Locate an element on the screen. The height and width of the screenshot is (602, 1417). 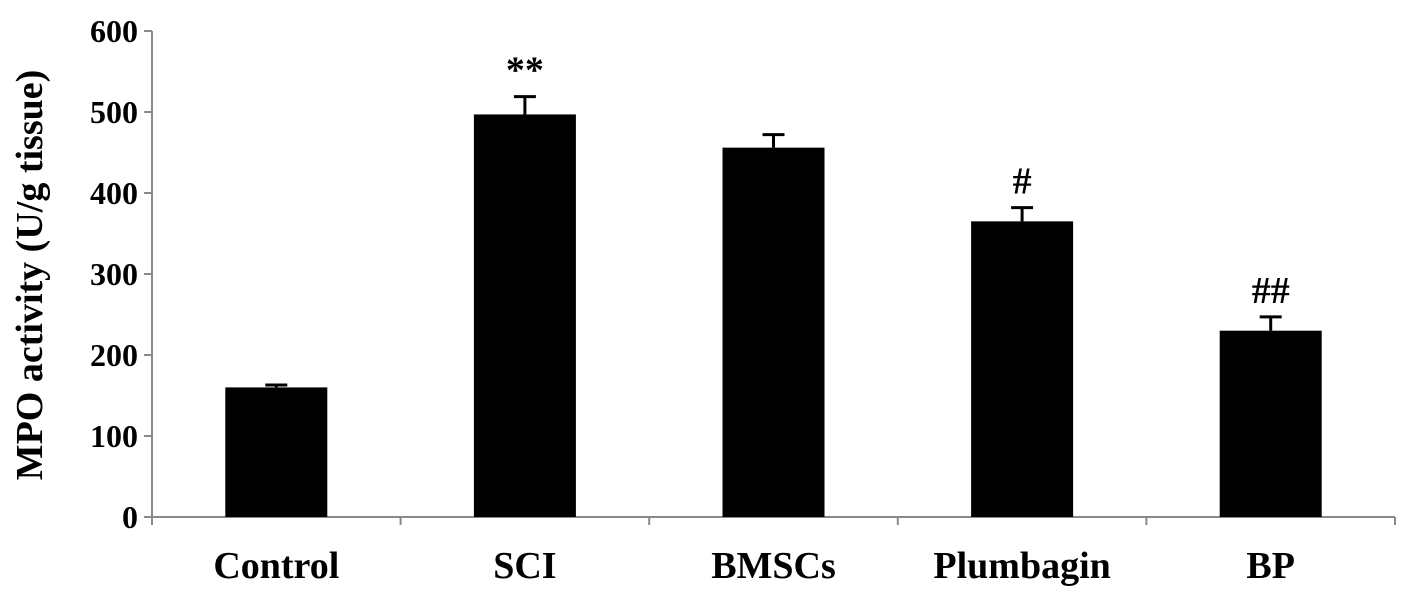
x-tick-label: BP is located at coordinates (1270, 566).